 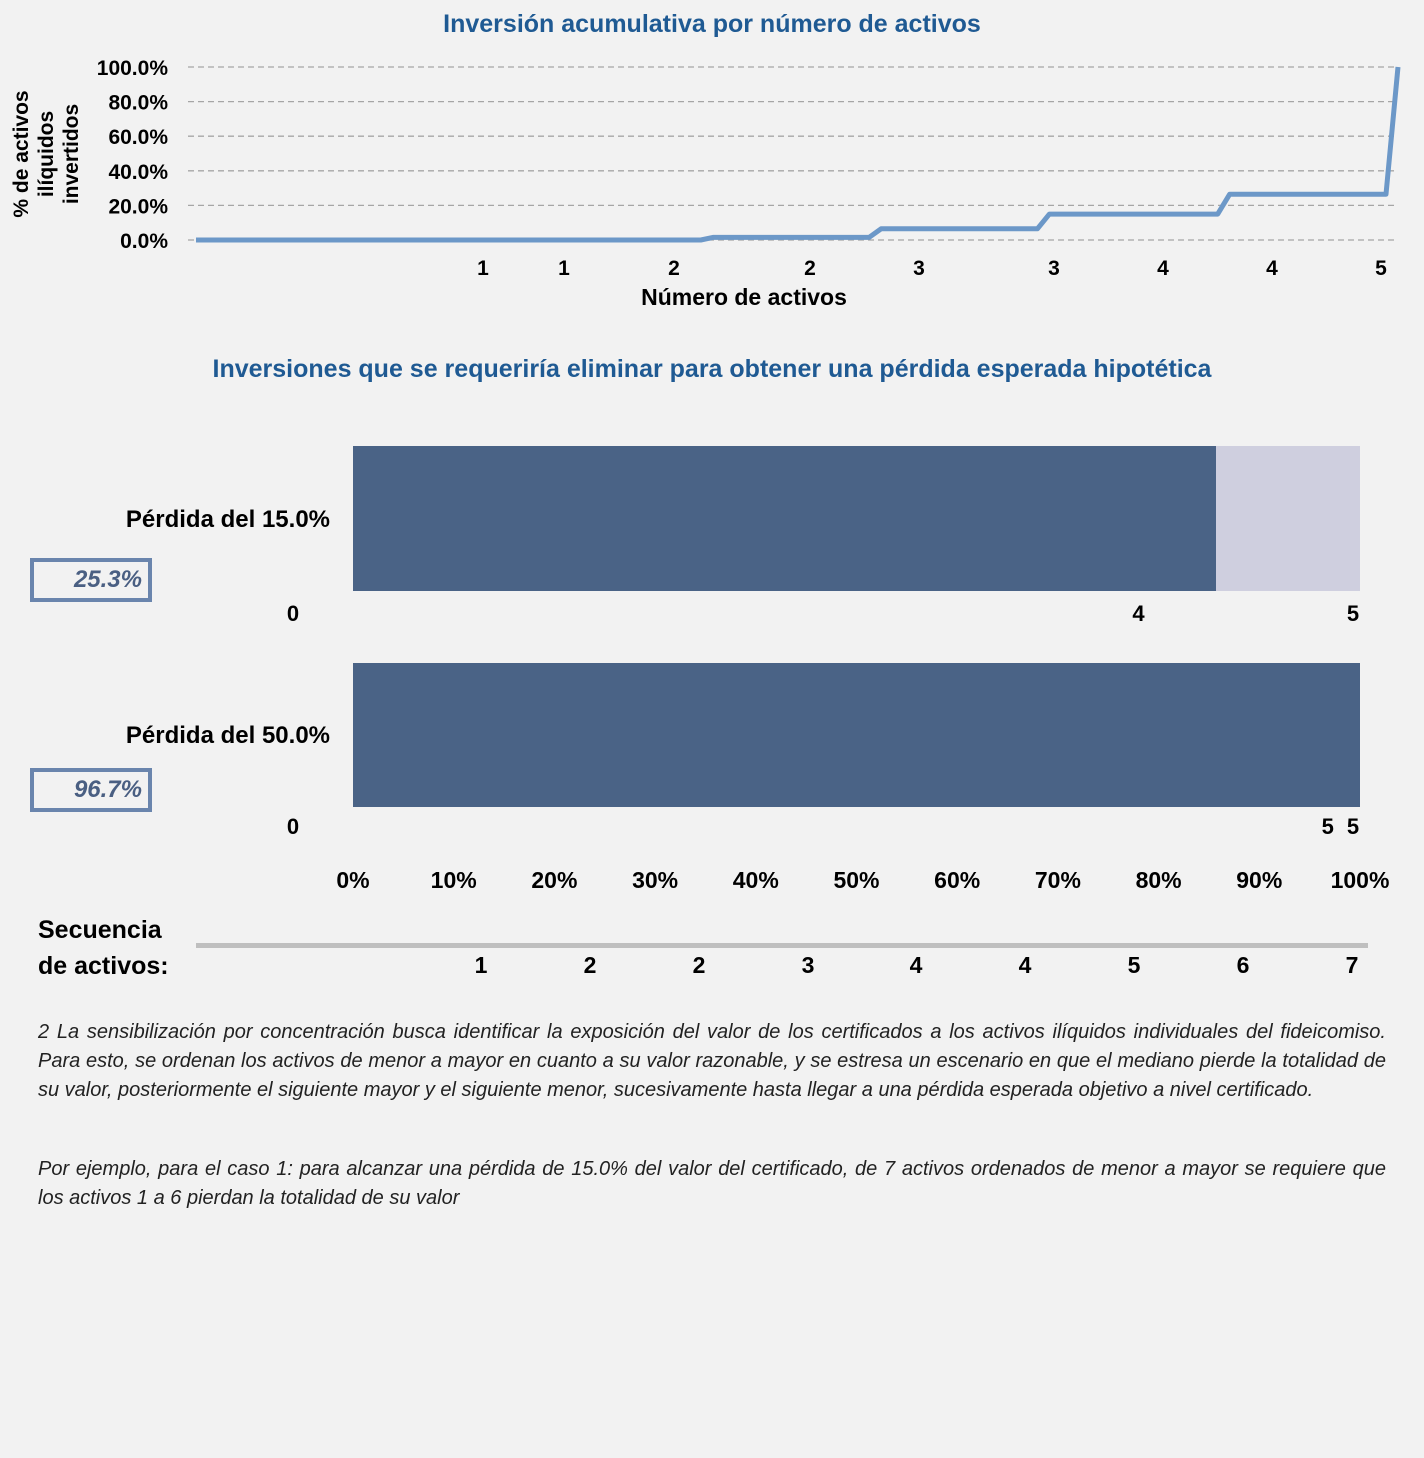 What do you see at coordinates (227, 735) in the screenshot?
I see `loss-50-label: Pérdida del 50.0%` at bounding box center [227, 735].